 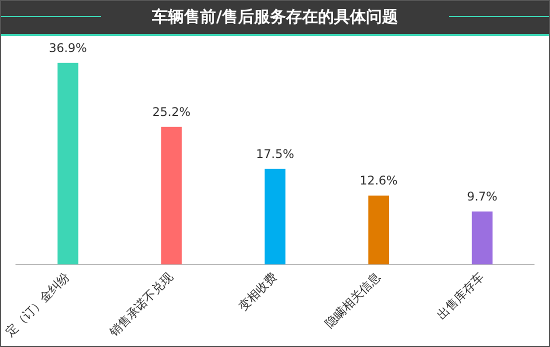 I want to click on chart-title: 车辆售前/售后服务存在的具体问题, so click(x=275, y=17).